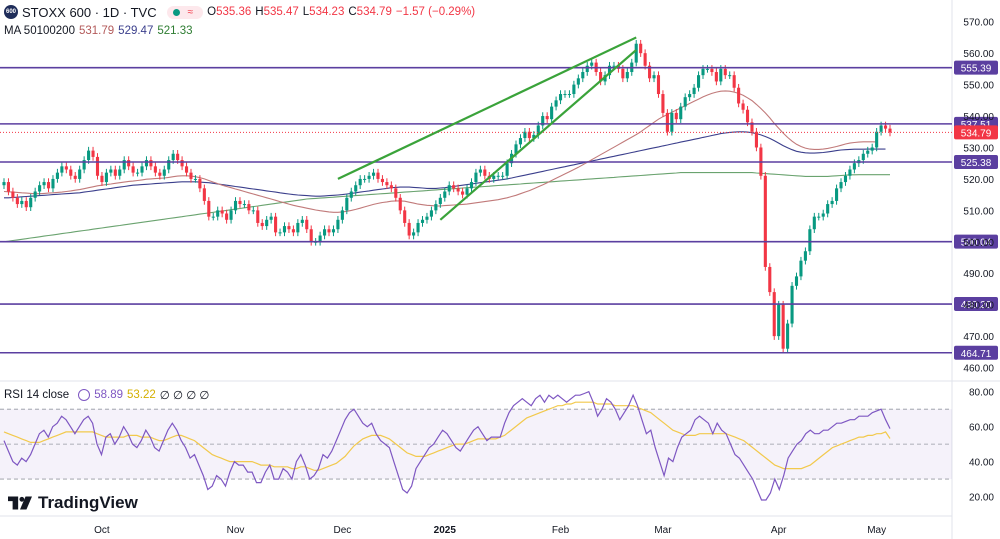  Describe the element at coordinates (234, 12) in the screenshot. I see `ohlc-open: 535.36` at that location.